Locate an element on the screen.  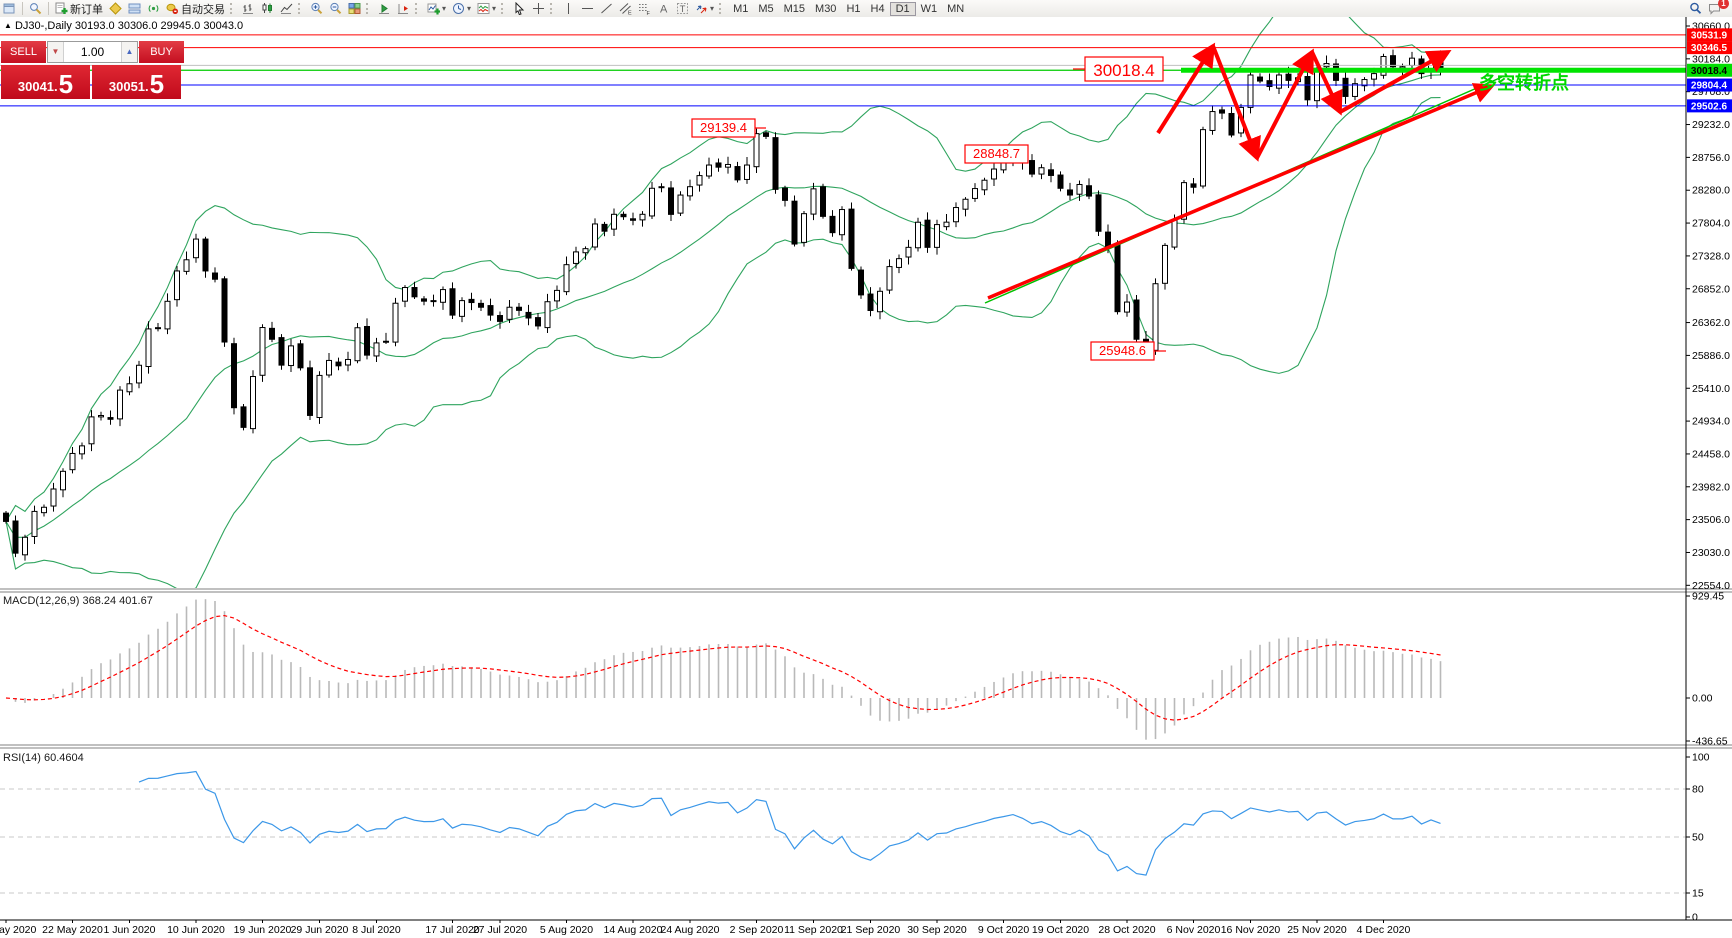
one-click-trade-panel: SELL ▼ 1.00 ▲ BUY 30041. 5 30051. 5 is located at coordinates (92, 70).